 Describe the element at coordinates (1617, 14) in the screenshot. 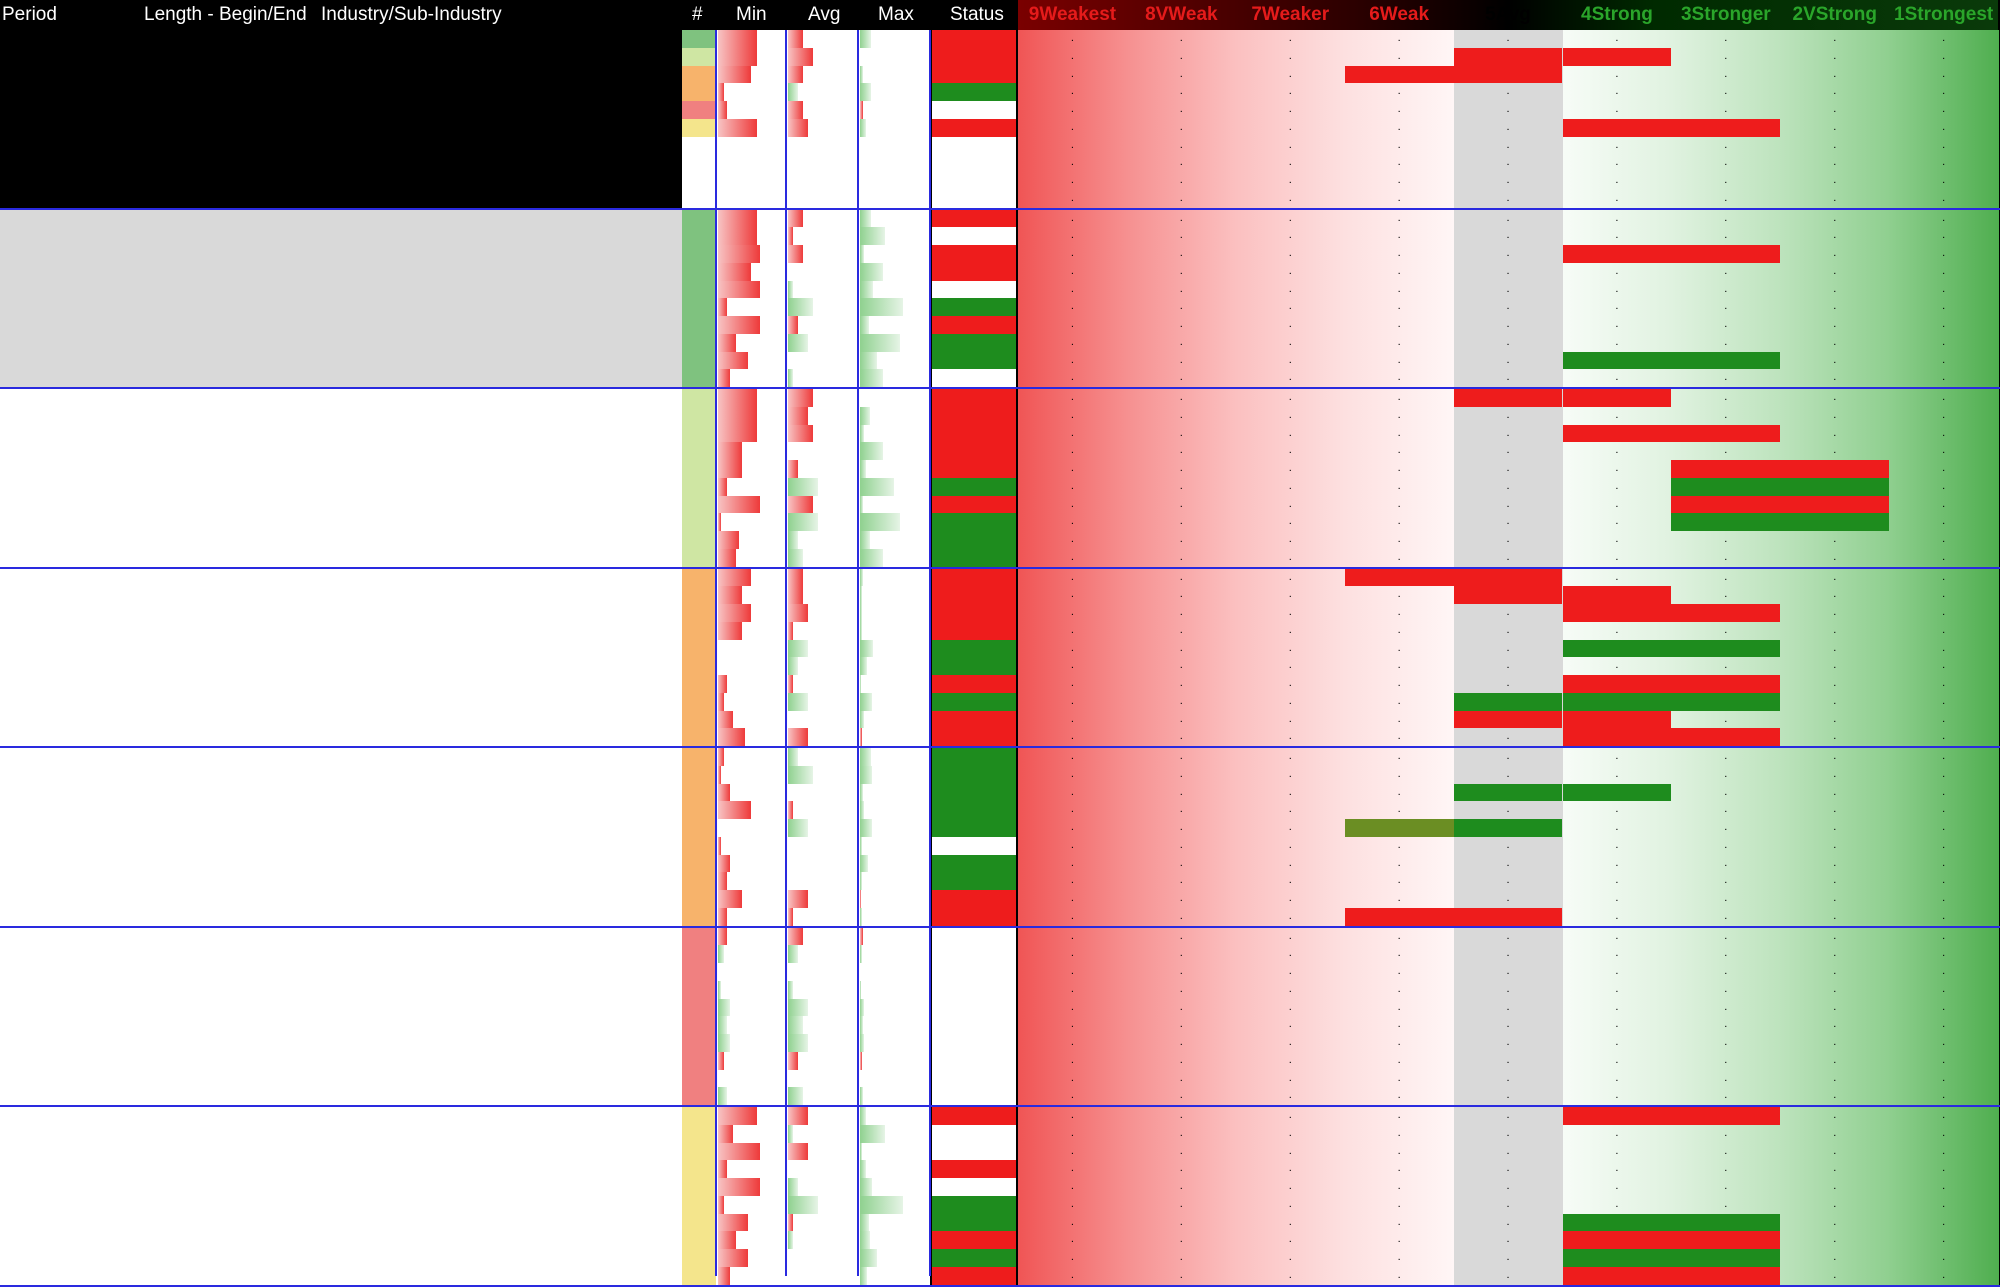

I see `header-bucket-6: 4Strong` at that location.